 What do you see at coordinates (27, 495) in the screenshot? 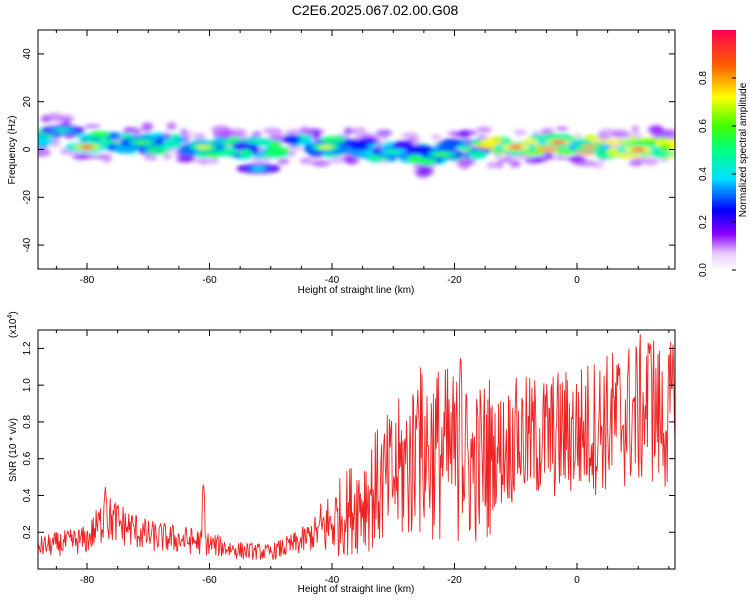
I see `snr-ytick-label: 0.4` at bounding box center [27, 495].